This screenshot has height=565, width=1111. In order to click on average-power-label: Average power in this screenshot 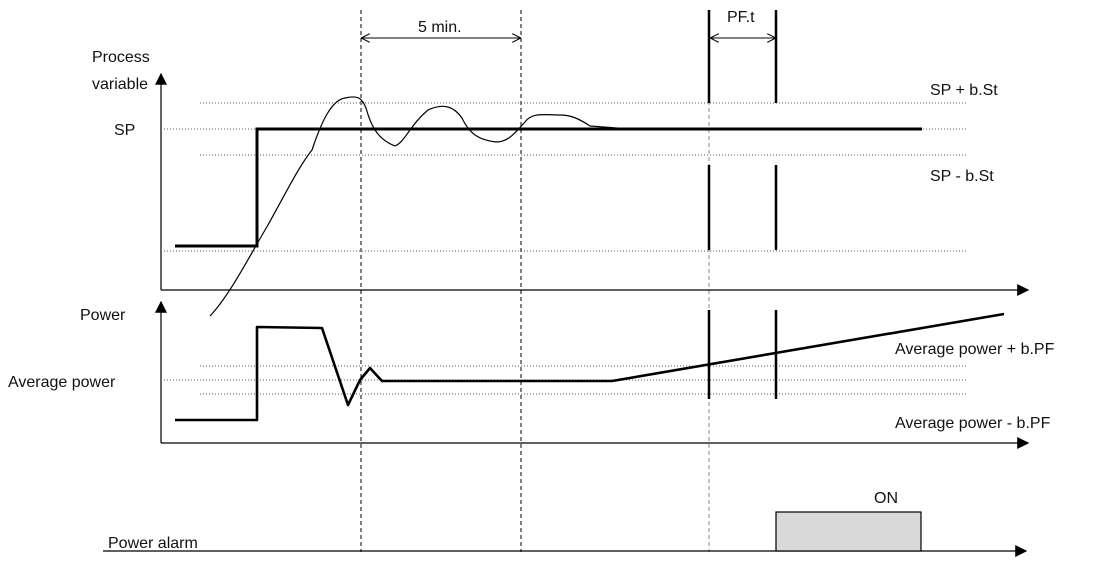, I will do `click(62, 382)`.